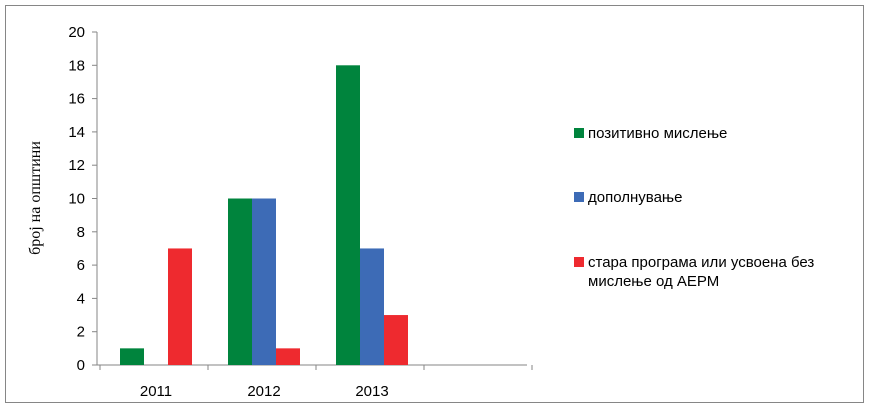  I want to click on x-tick-label: 2013, so click(371, 391).